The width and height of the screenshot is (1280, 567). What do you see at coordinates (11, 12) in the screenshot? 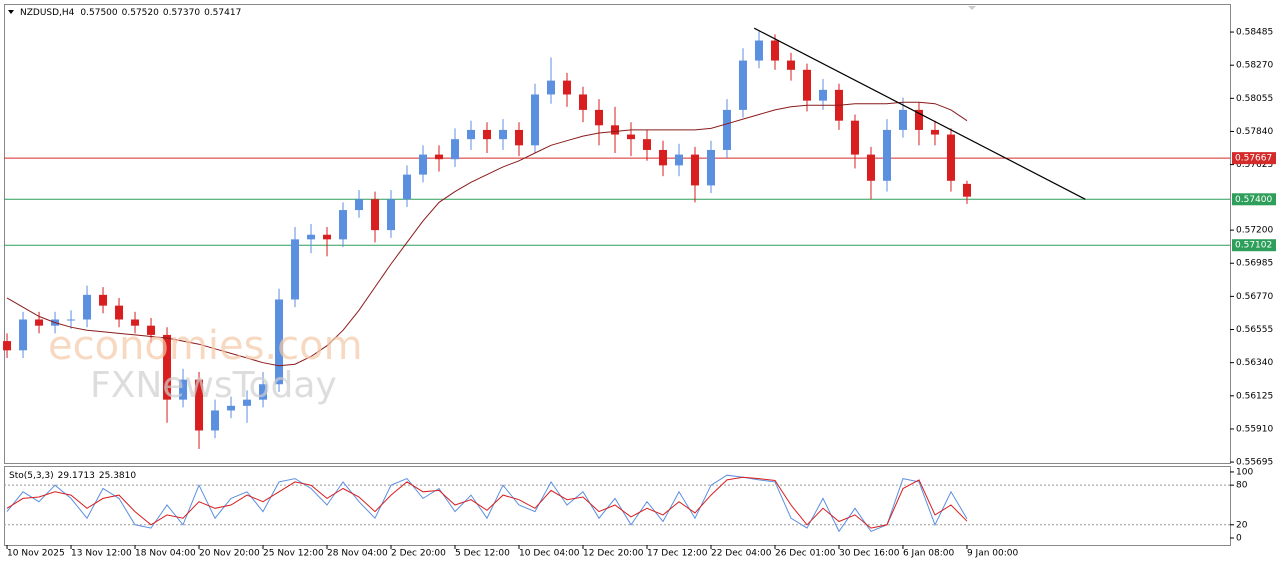
I see `menu-arrow` at bounding box center [11, 12].